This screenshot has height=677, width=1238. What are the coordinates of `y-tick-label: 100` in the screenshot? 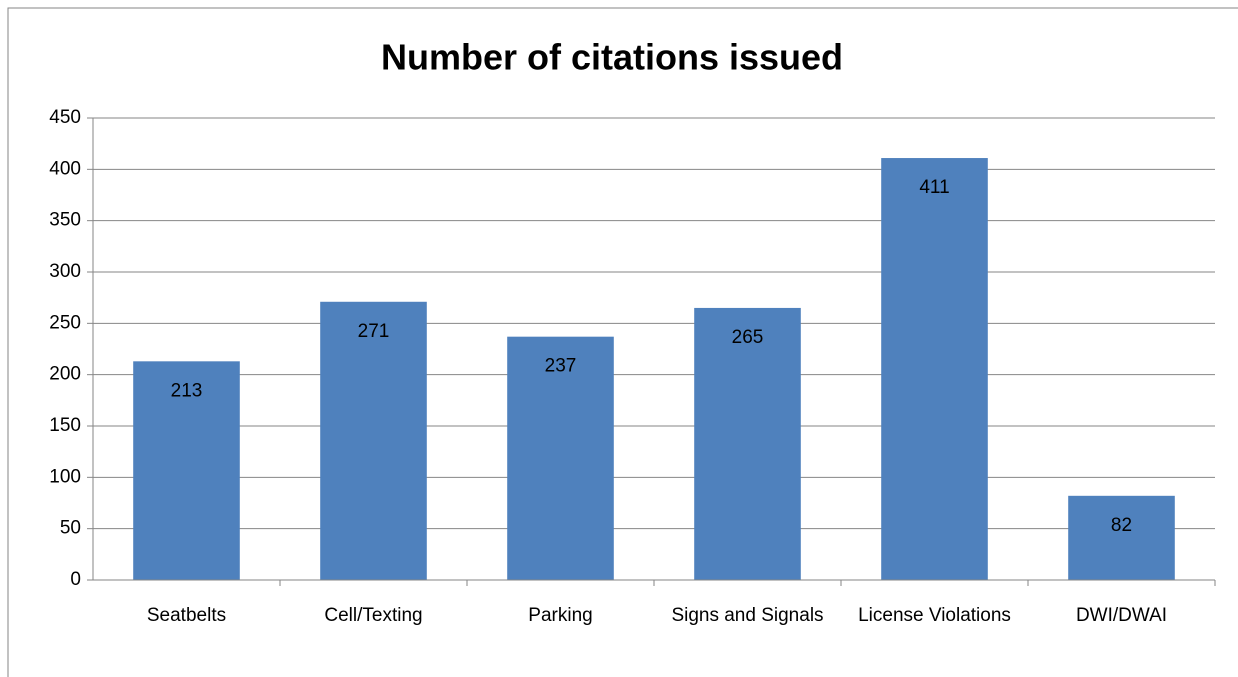 It's located at (65, 476).